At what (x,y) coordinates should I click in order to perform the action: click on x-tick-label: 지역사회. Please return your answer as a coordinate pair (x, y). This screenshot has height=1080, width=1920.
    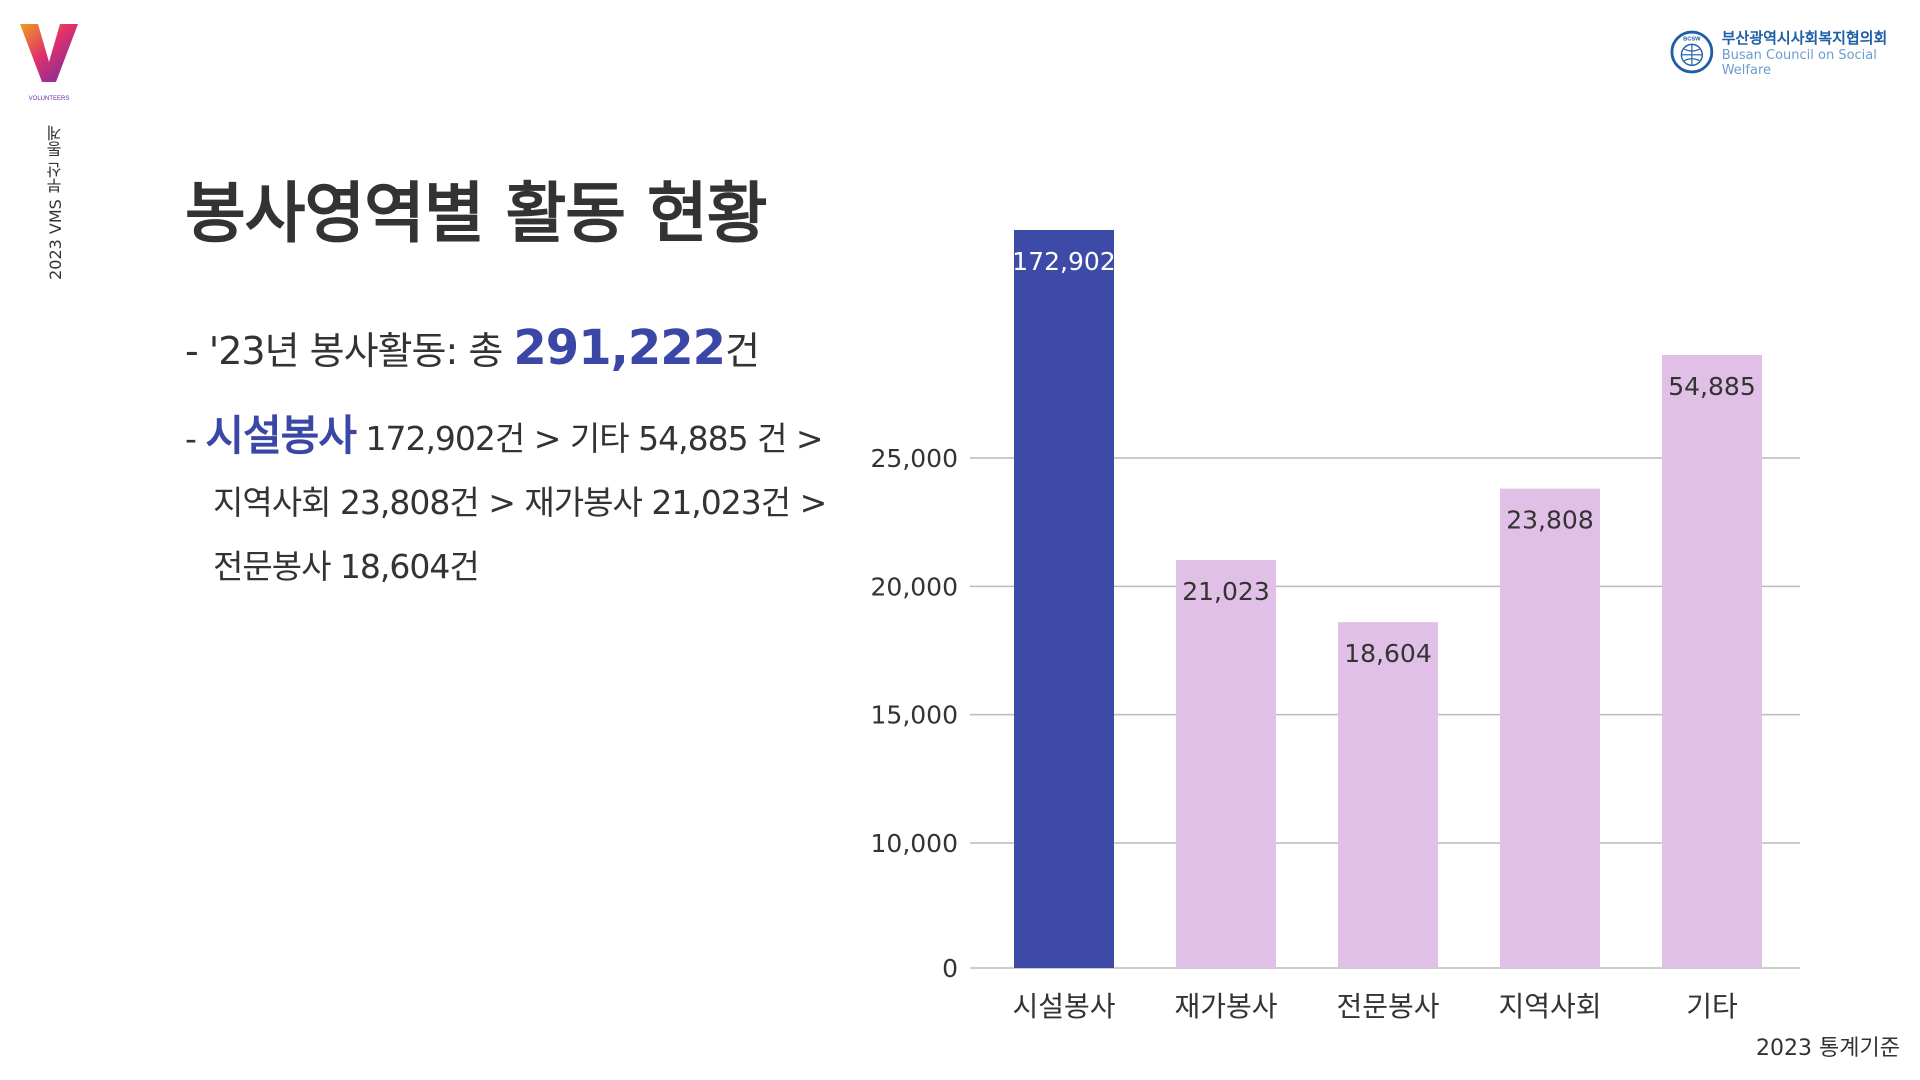
    Looking at the image, I should click on (1549, 1006).